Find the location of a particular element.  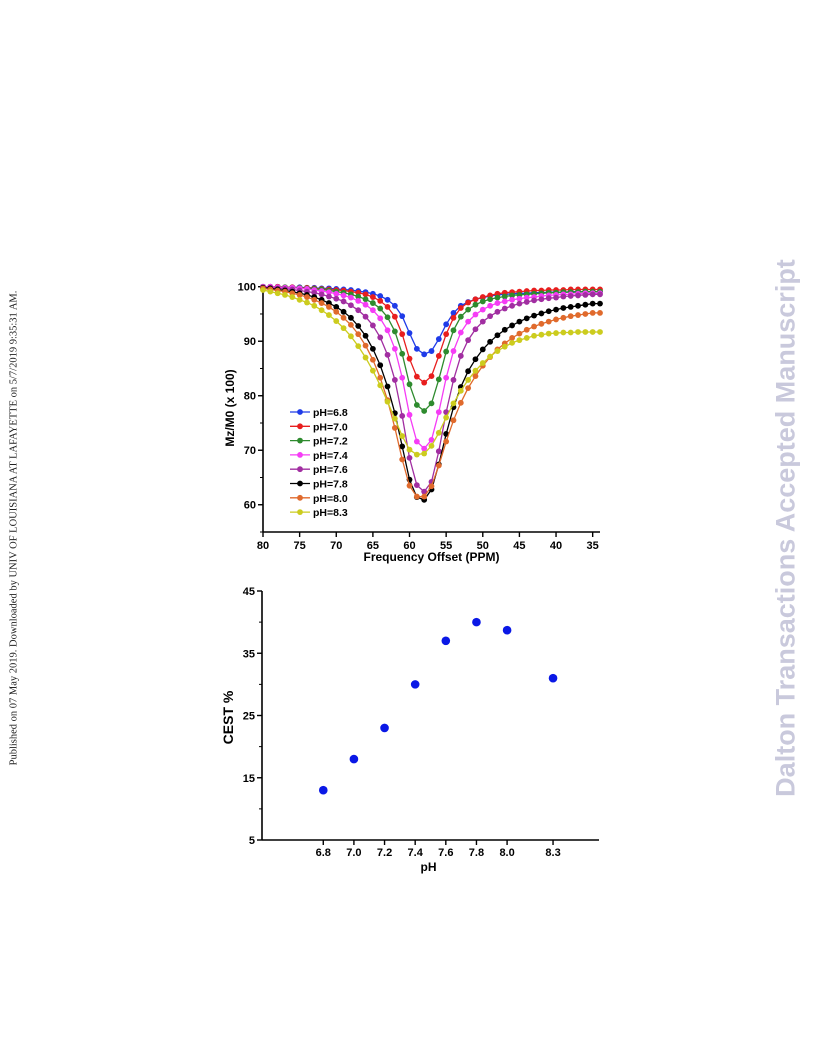

x-tick-label: 65 is located at coordinates (373, 546).